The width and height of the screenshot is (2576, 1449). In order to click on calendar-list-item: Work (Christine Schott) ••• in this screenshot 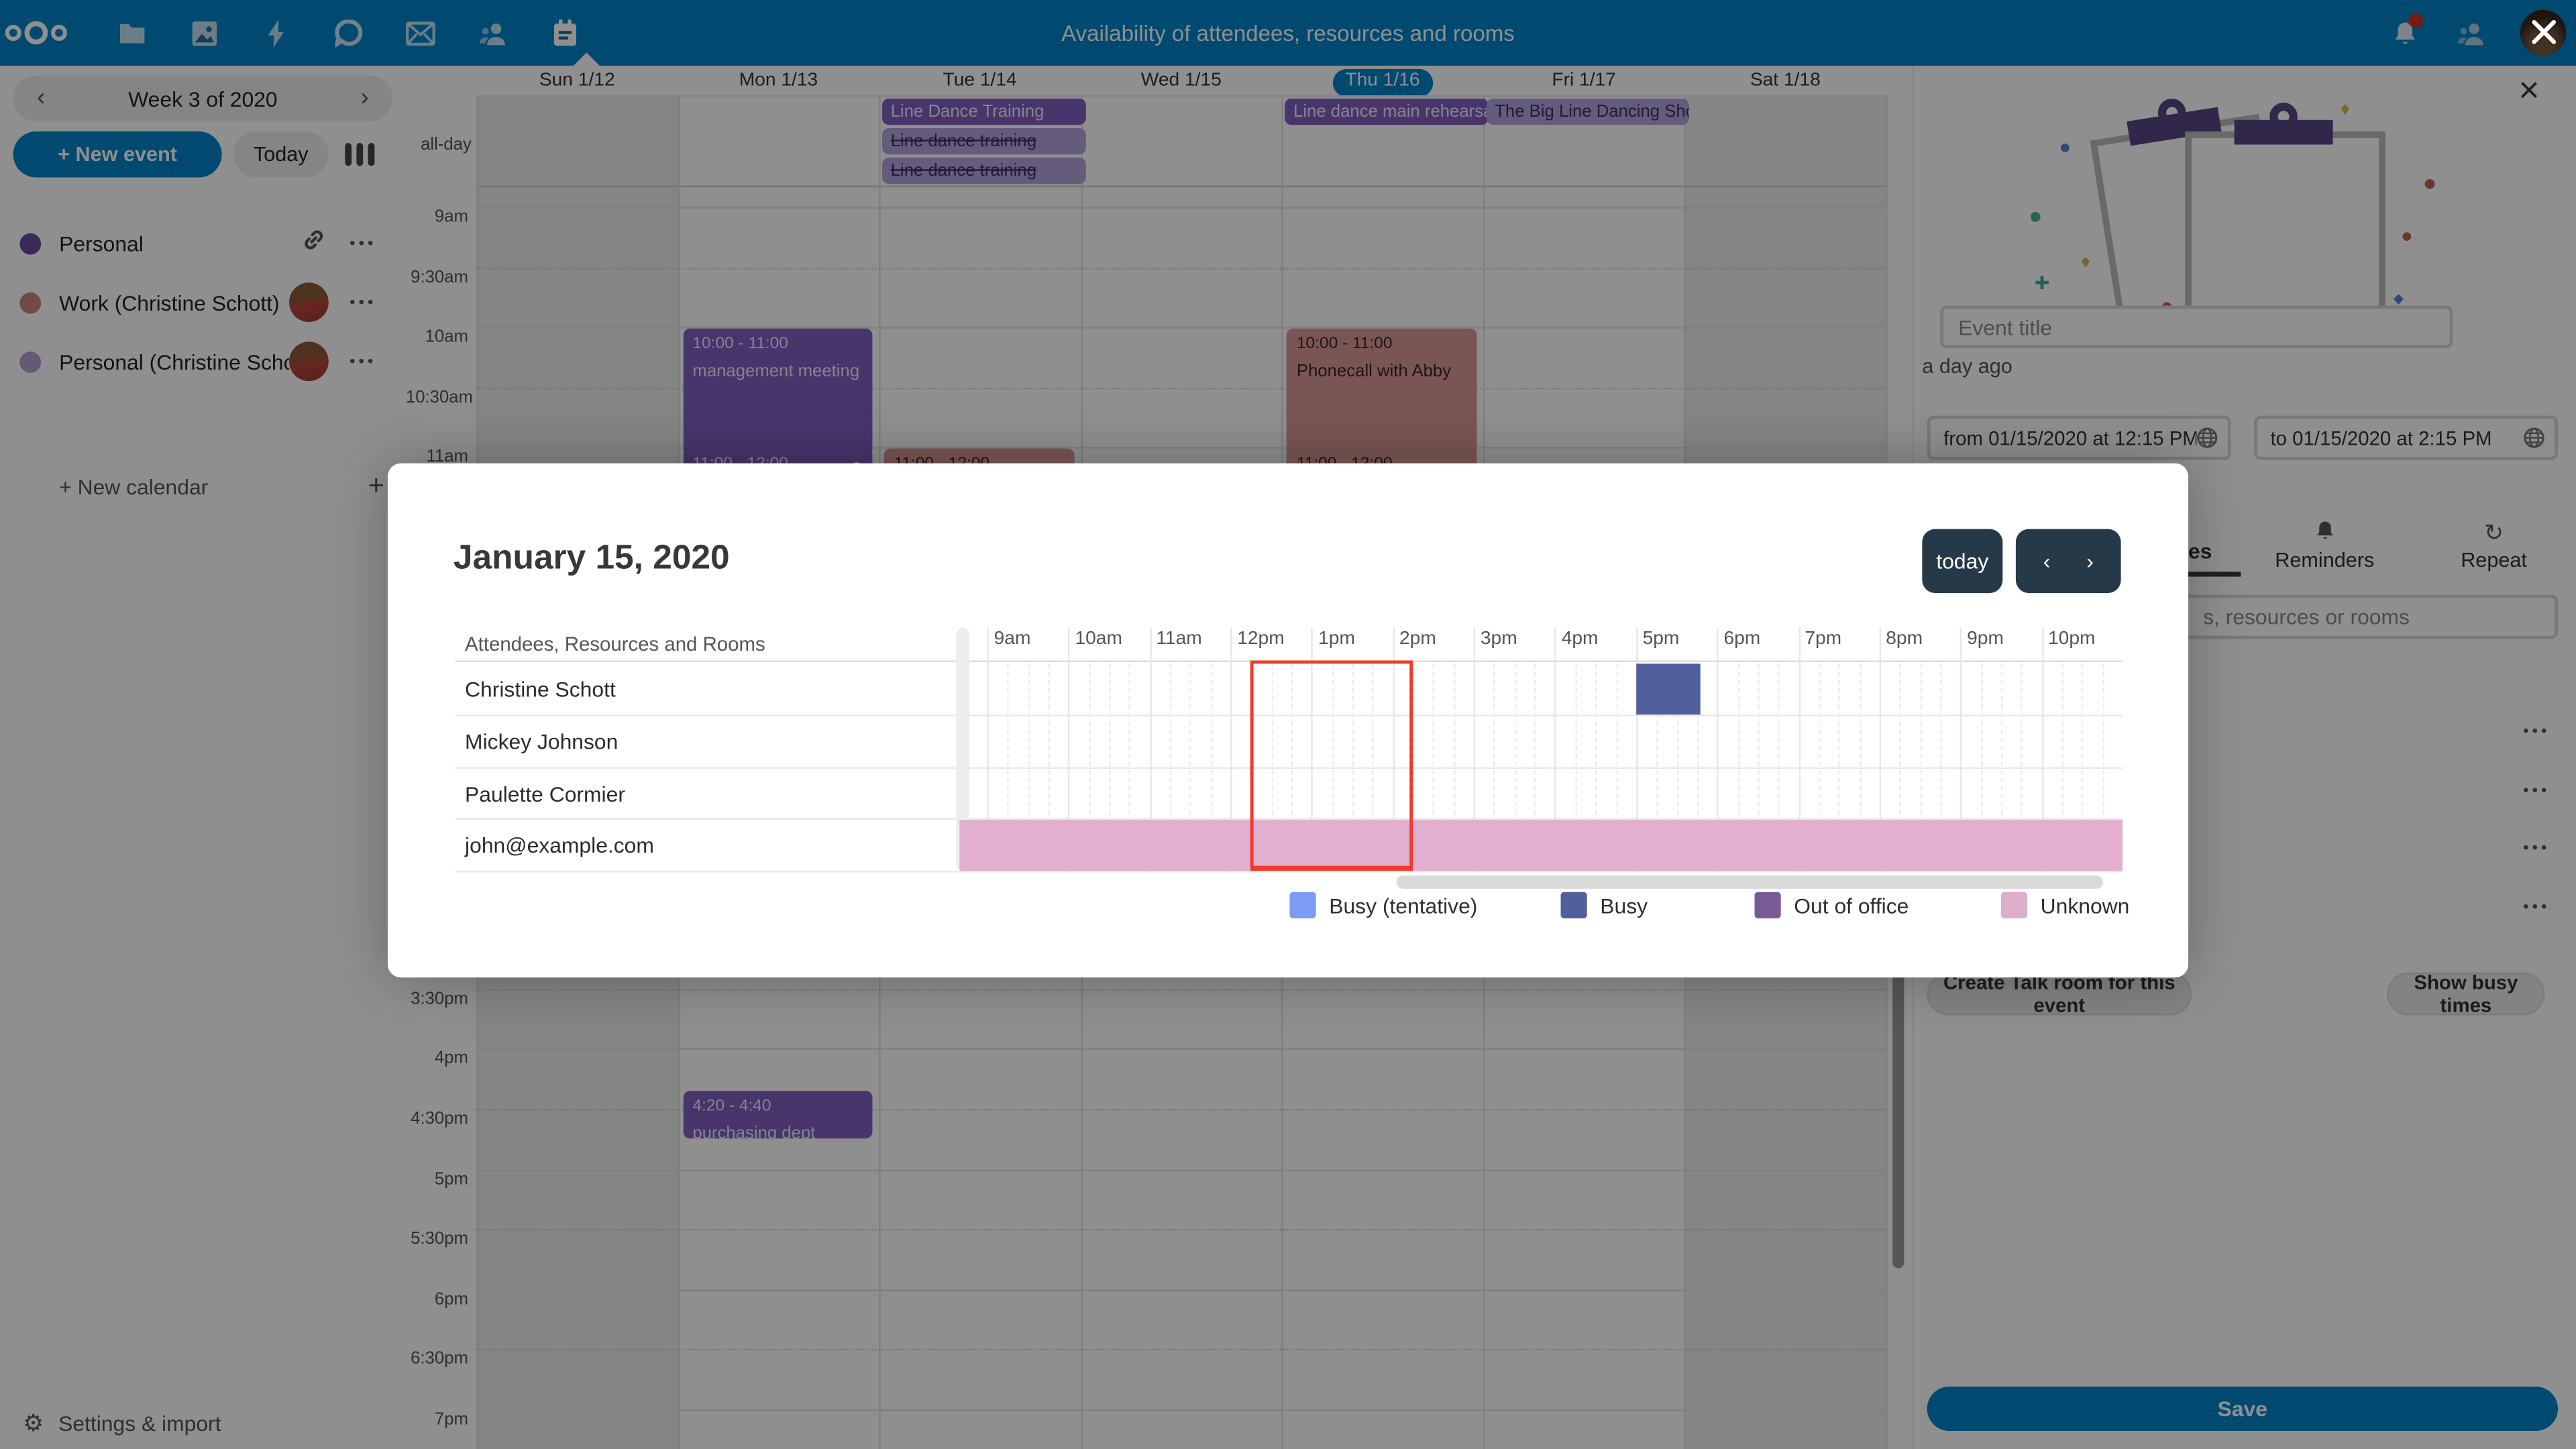, I will do `click(203, 302)`.